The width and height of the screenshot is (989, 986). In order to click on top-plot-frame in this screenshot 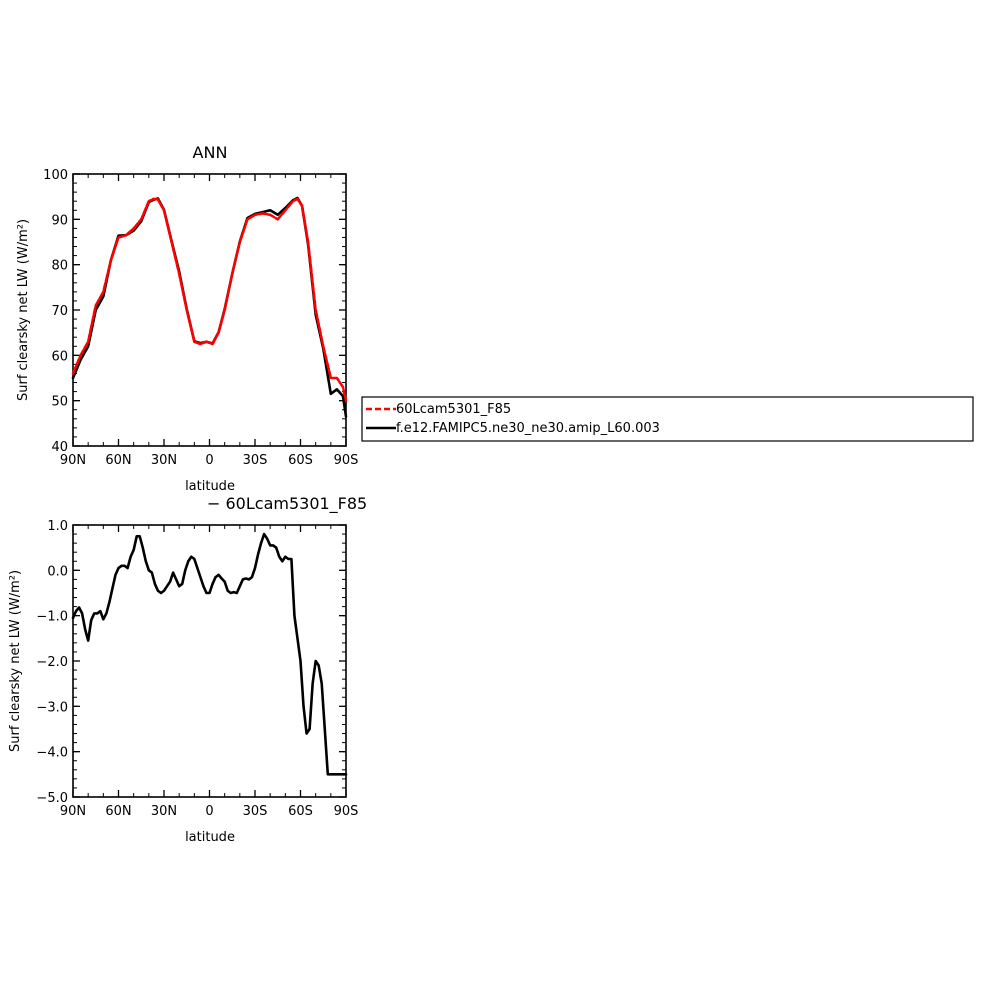, I will do `click(209, 310)`.